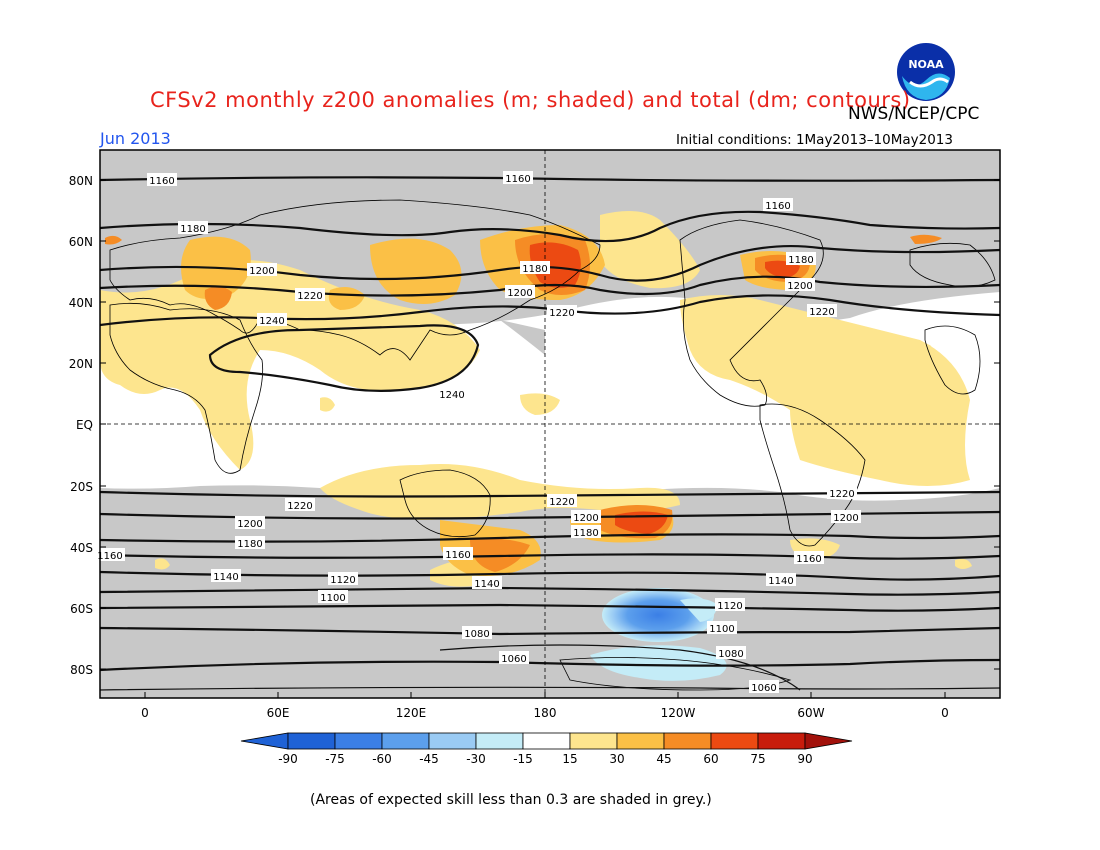 The width and height of the screenshot is (1100, 850). Describe the element at coordinates (288, 759) in the screenshot. I see `colorbar-tick-label: -90` at that location.